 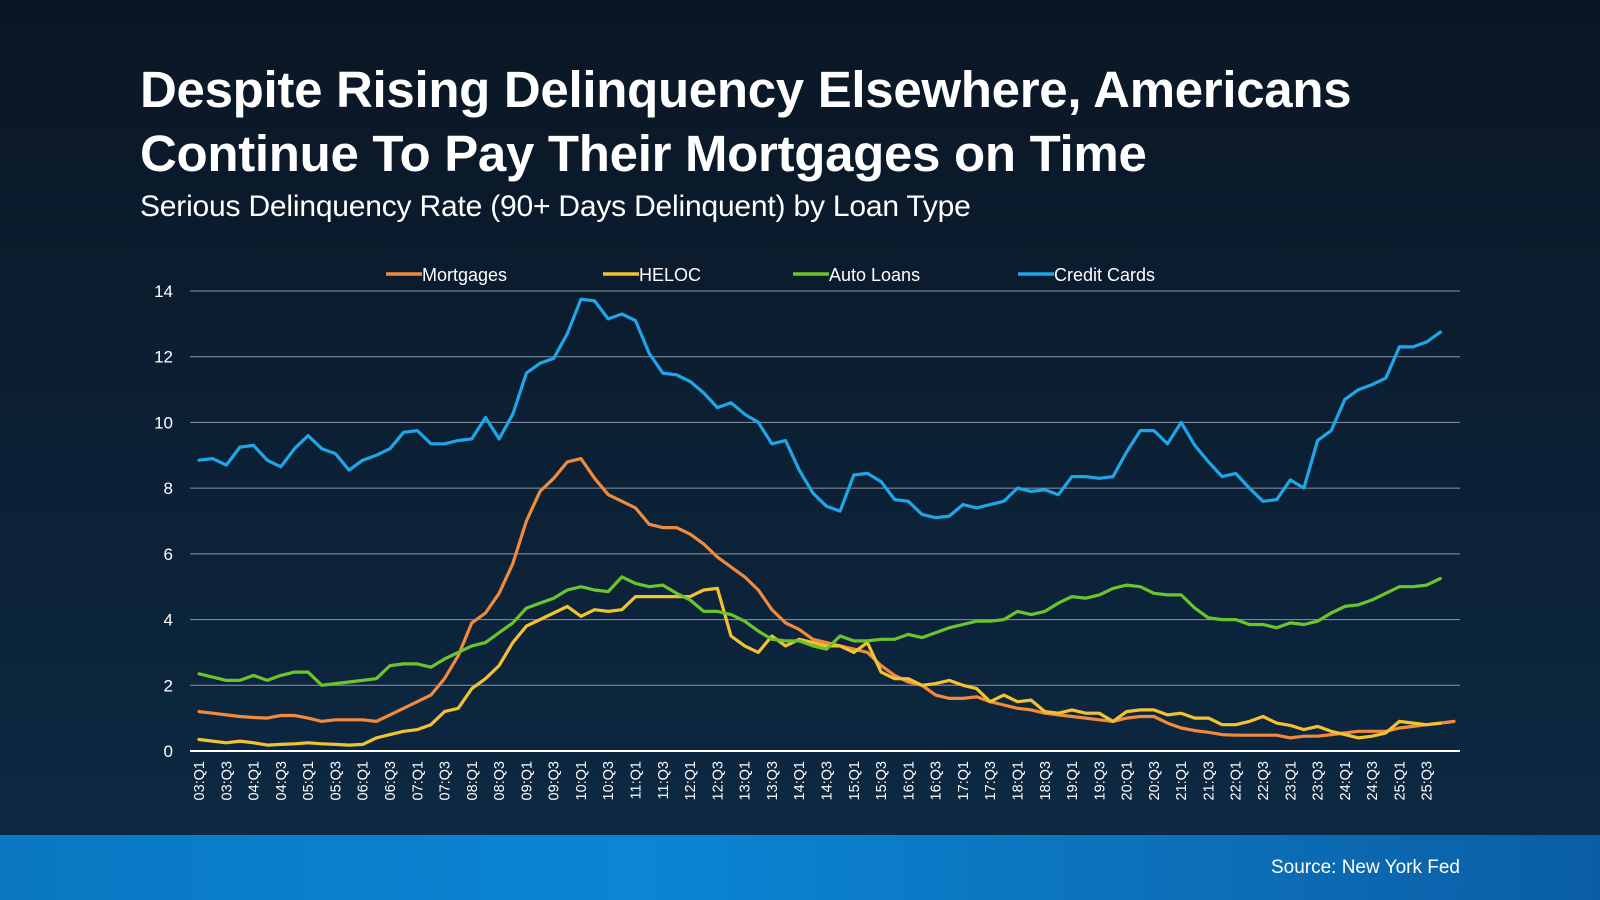 What do you see at coordinates (964, 781) in the screenshot?
I see `x-tick-label: 17:Q1` at bounding box center [964, 781].